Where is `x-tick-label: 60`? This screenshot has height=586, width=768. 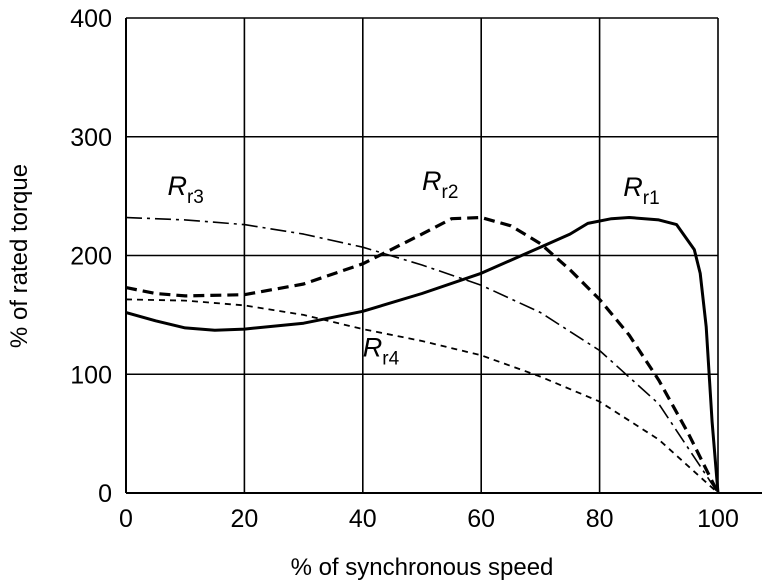
x-tick-label: 60 is located at coordinates (481, 519).